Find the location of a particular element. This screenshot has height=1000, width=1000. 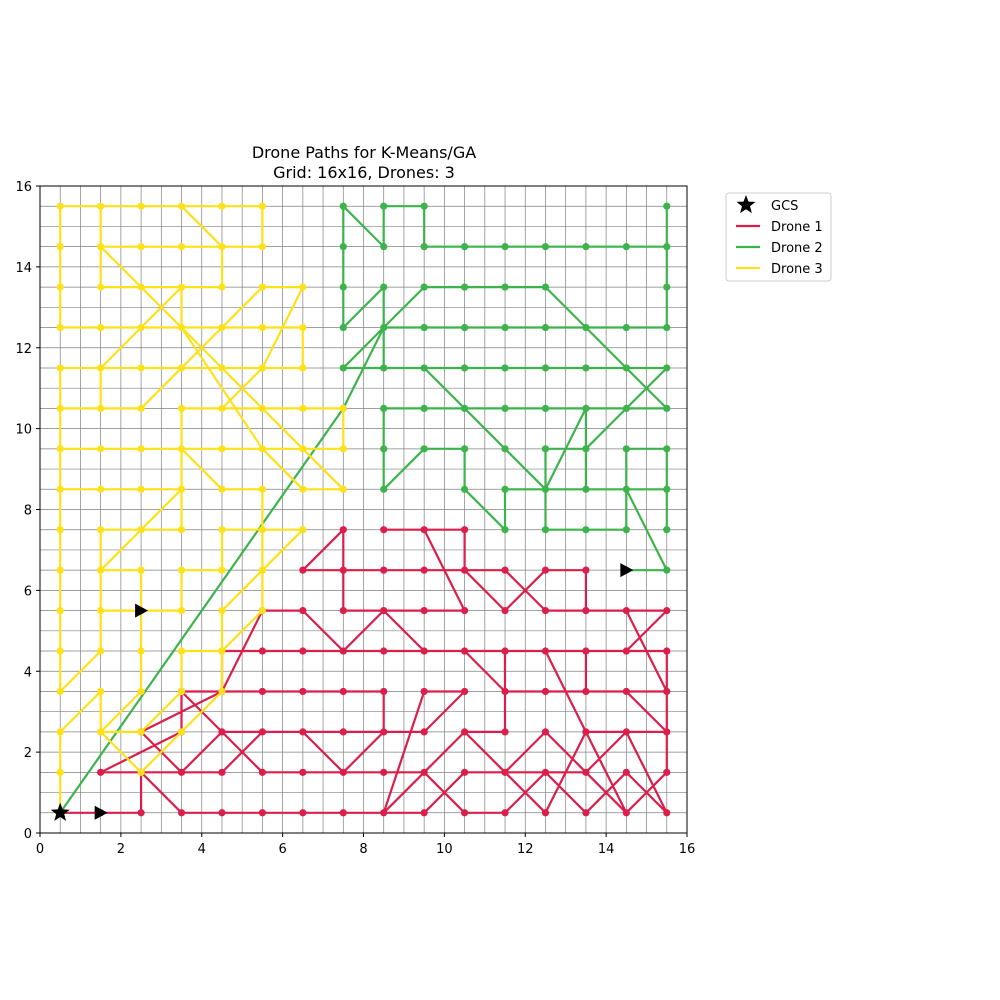

legend-label: Drone 3 is located at coordinates (797, 269).